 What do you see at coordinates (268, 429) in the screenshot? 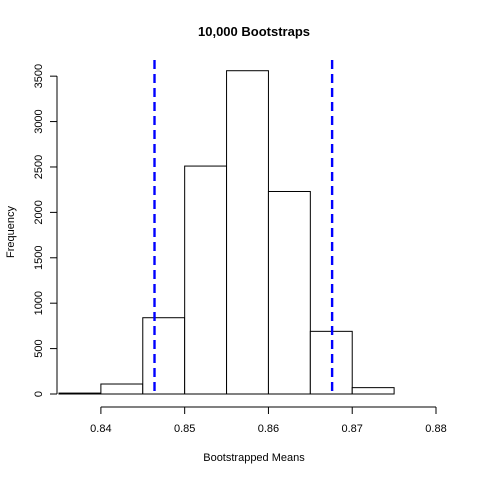
I see `x-tick-label: 0.86` at bounding box center [268, 429].